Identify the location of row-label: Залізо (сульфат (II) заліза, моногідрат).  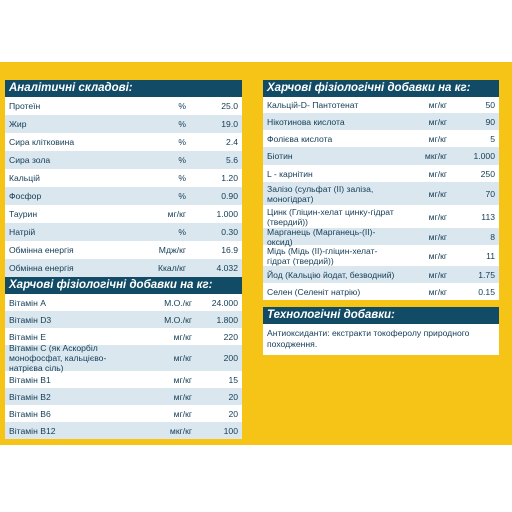
(320, 193).